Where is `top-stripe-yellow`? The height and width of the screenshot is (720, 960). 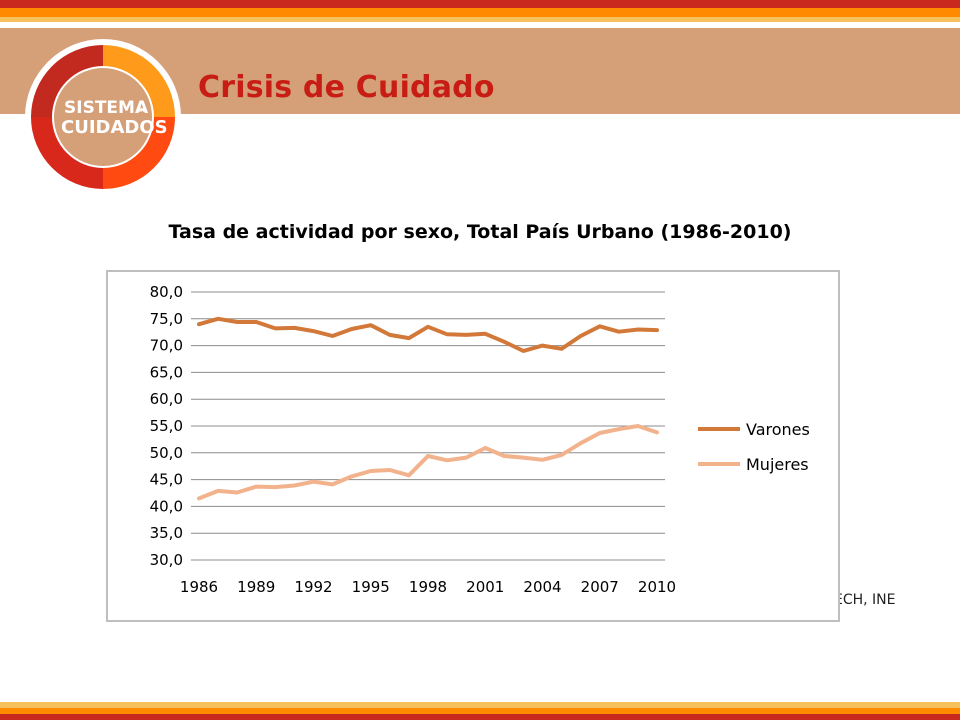 top-stripe-yellow is located at coordinates (480, 19).